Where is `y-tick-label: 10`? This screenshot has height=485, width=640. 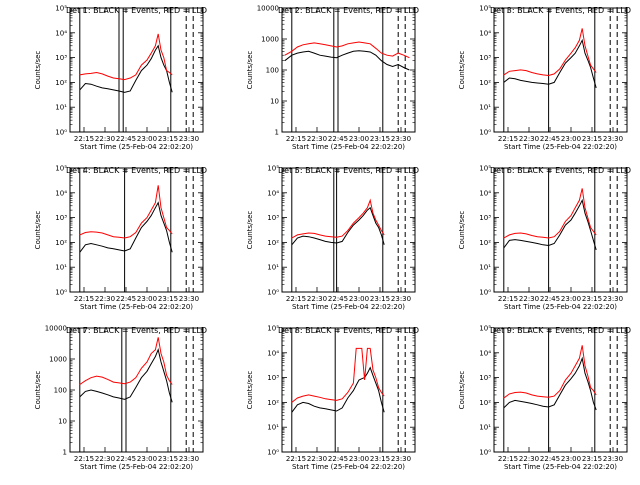 y-tick-label: 10 is located at coordinates (62, 422).